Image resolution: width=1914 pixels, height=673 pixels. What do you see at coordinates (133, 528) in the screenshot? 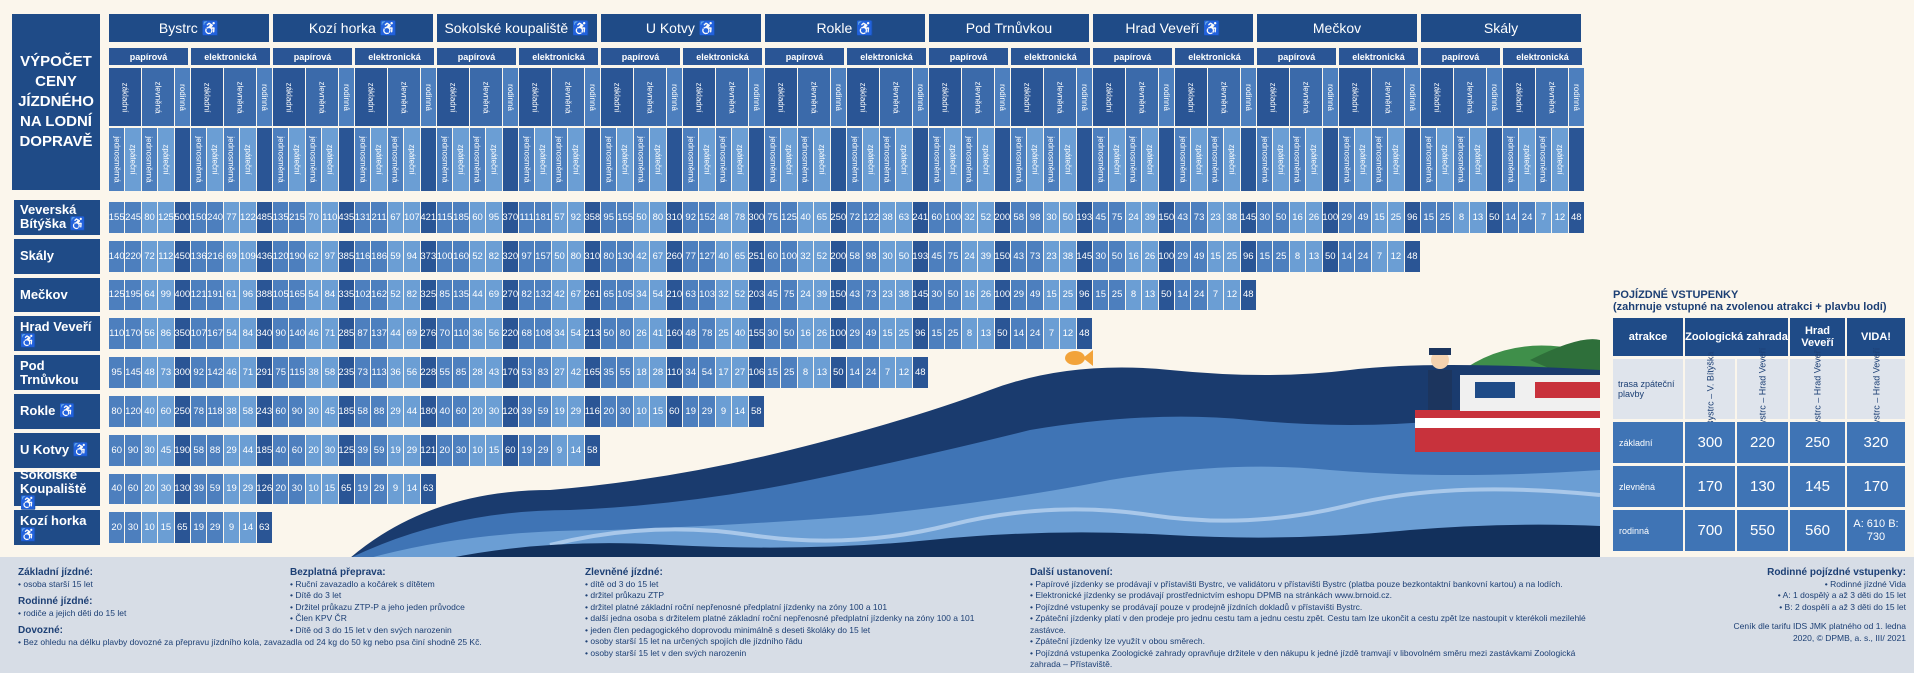
I see `price-cell: 30` at bounding box center [133, 528].